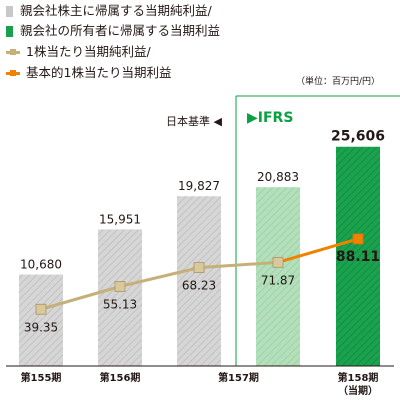 The height and width of the screenshot is (400, 400). I want to click on japan-gaap-label: 日本基準 ◀, so click(194, 121).